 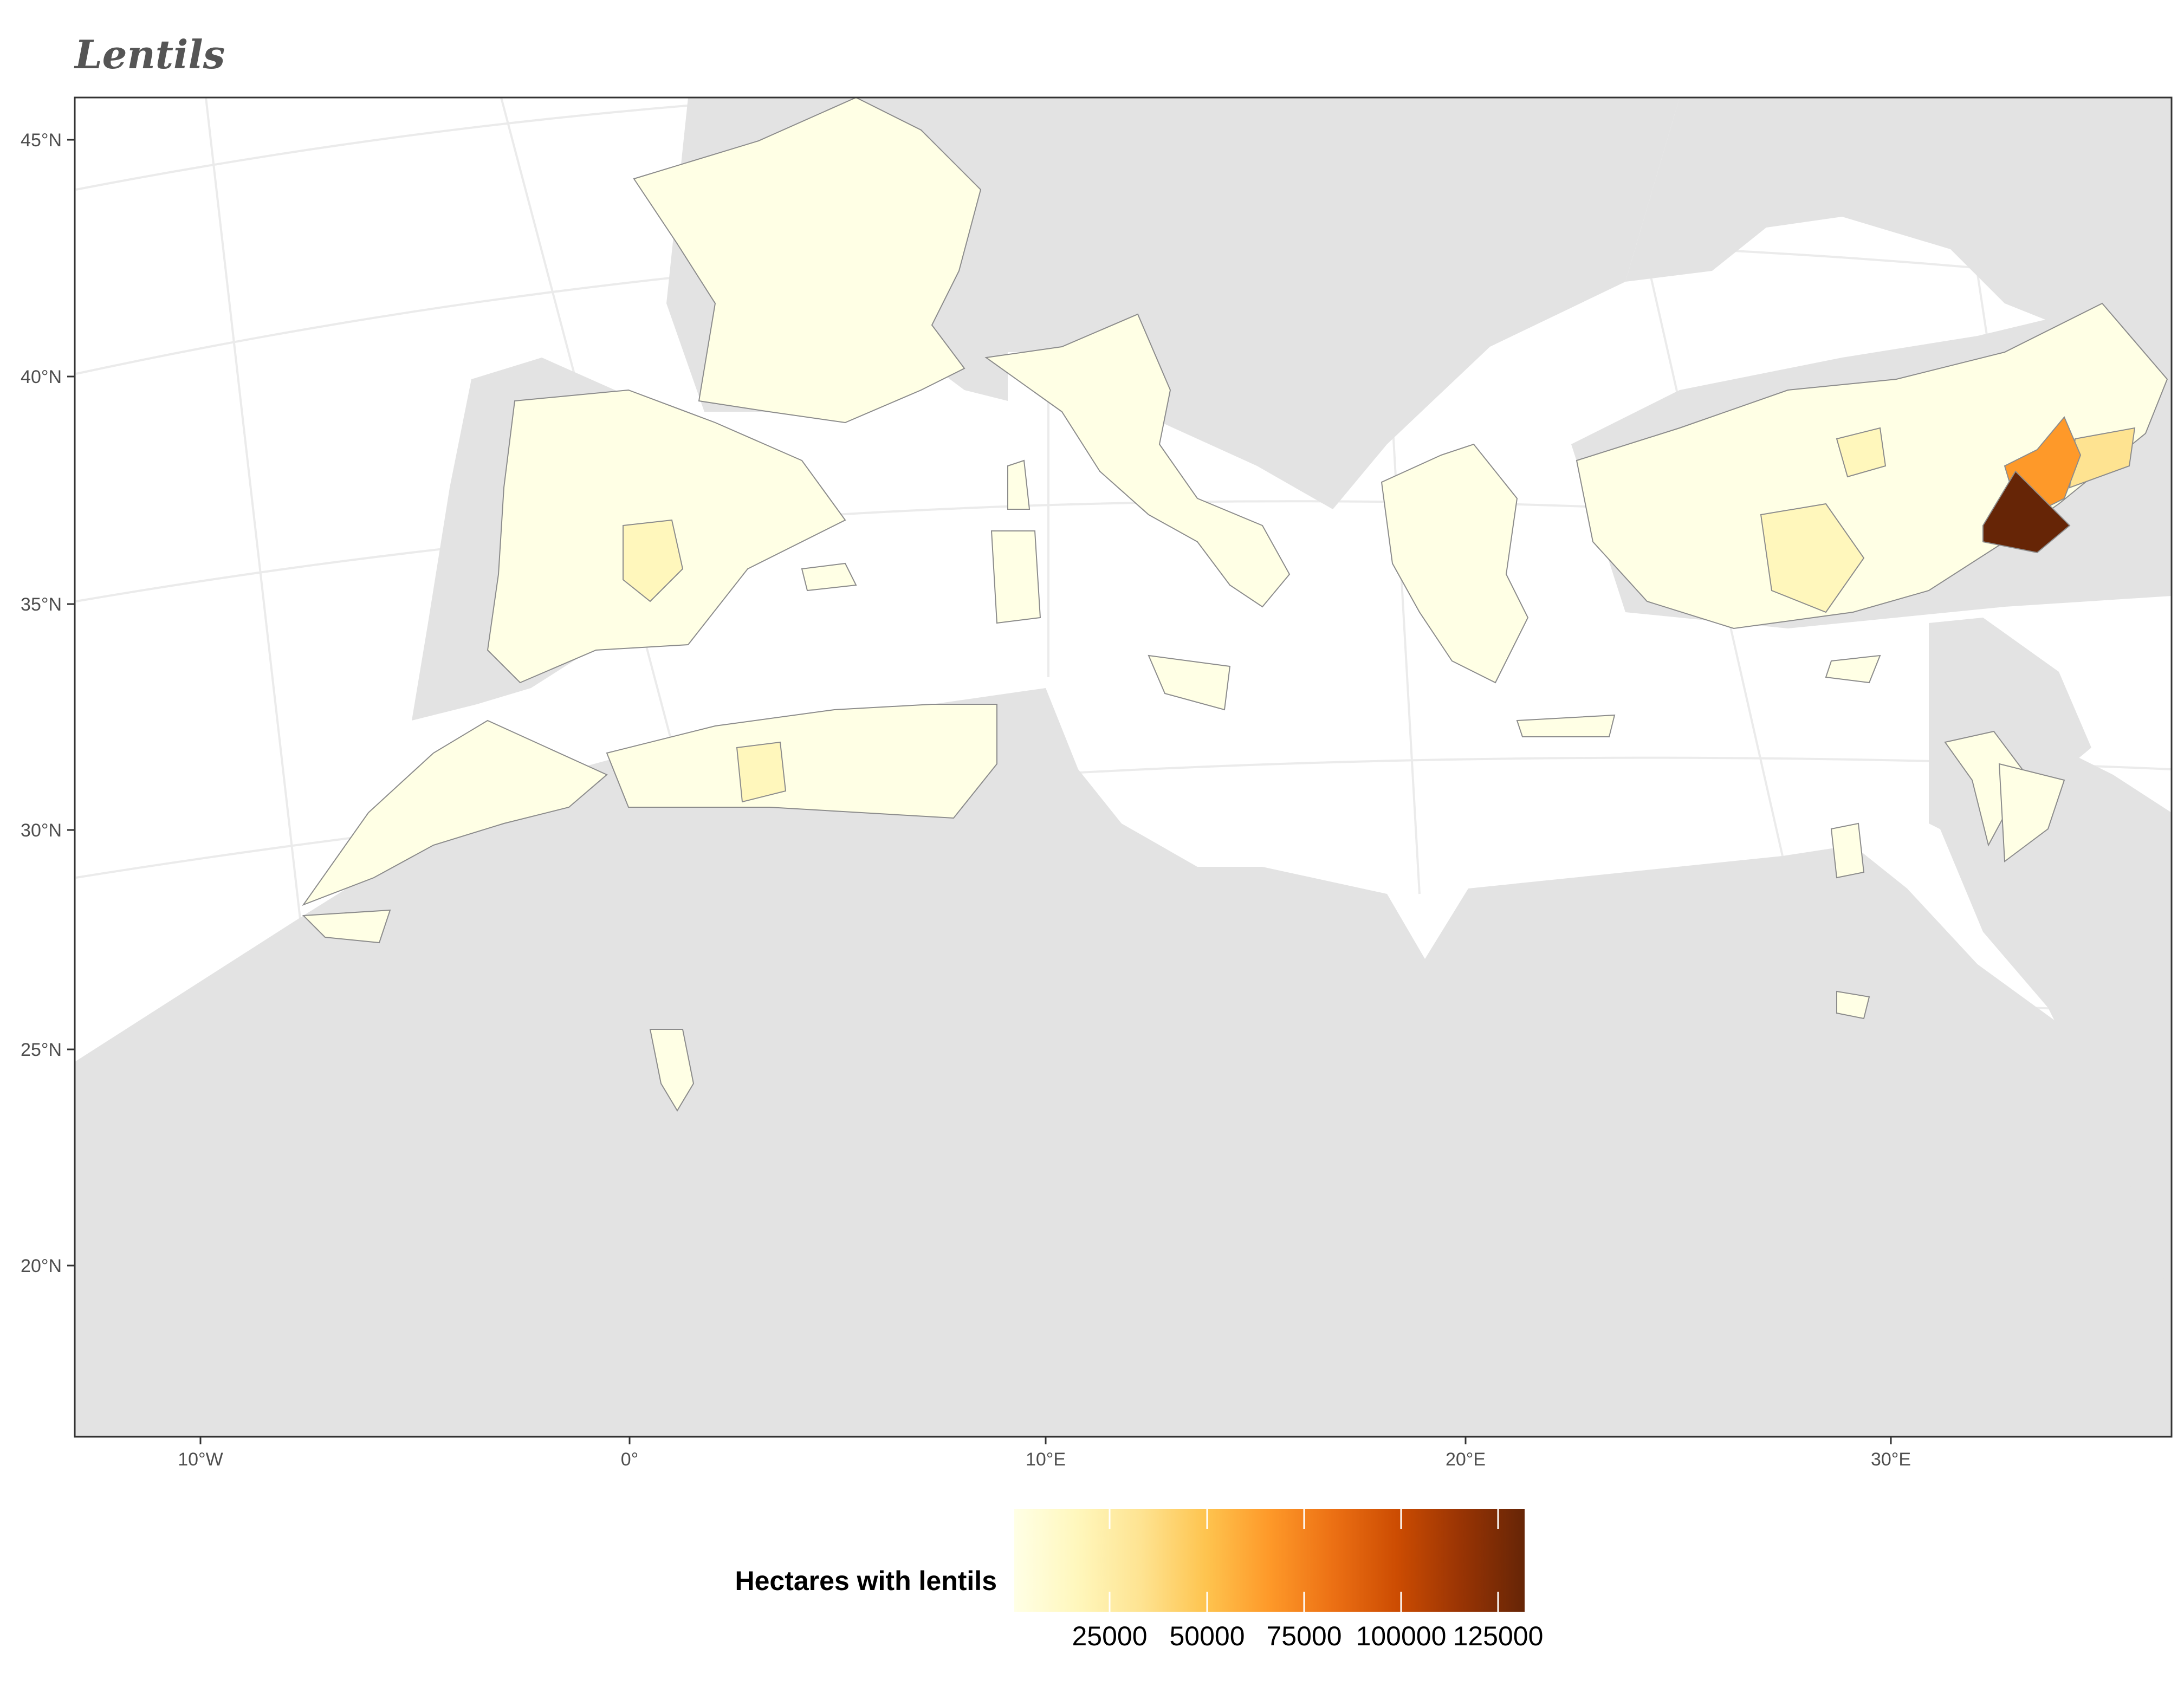 What do you see at coordinates (653, 560) in the screenshot?
I see `region-central-spain-highlight` at bounding box center [653, 560].